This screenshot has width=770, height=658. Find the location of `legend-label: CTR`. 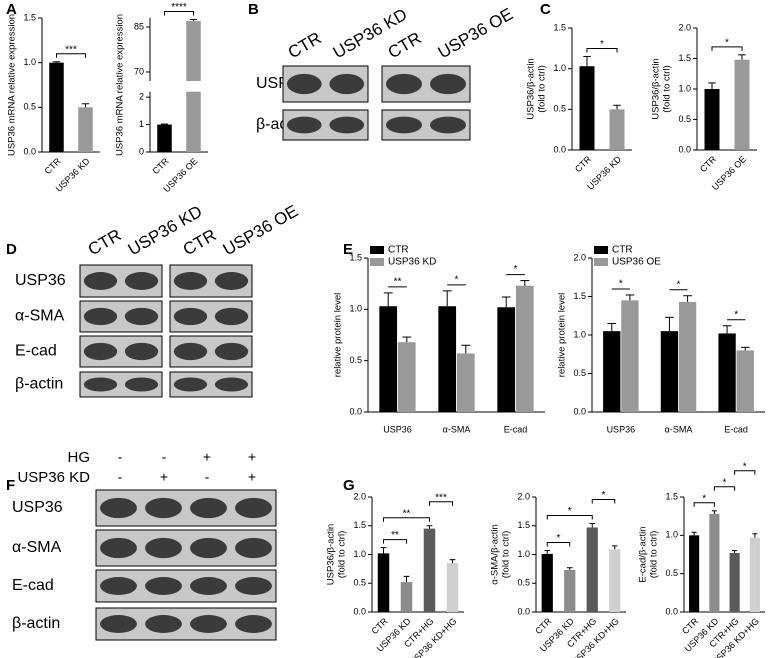

legend-label: CTR is located at coordinates (398, 250).